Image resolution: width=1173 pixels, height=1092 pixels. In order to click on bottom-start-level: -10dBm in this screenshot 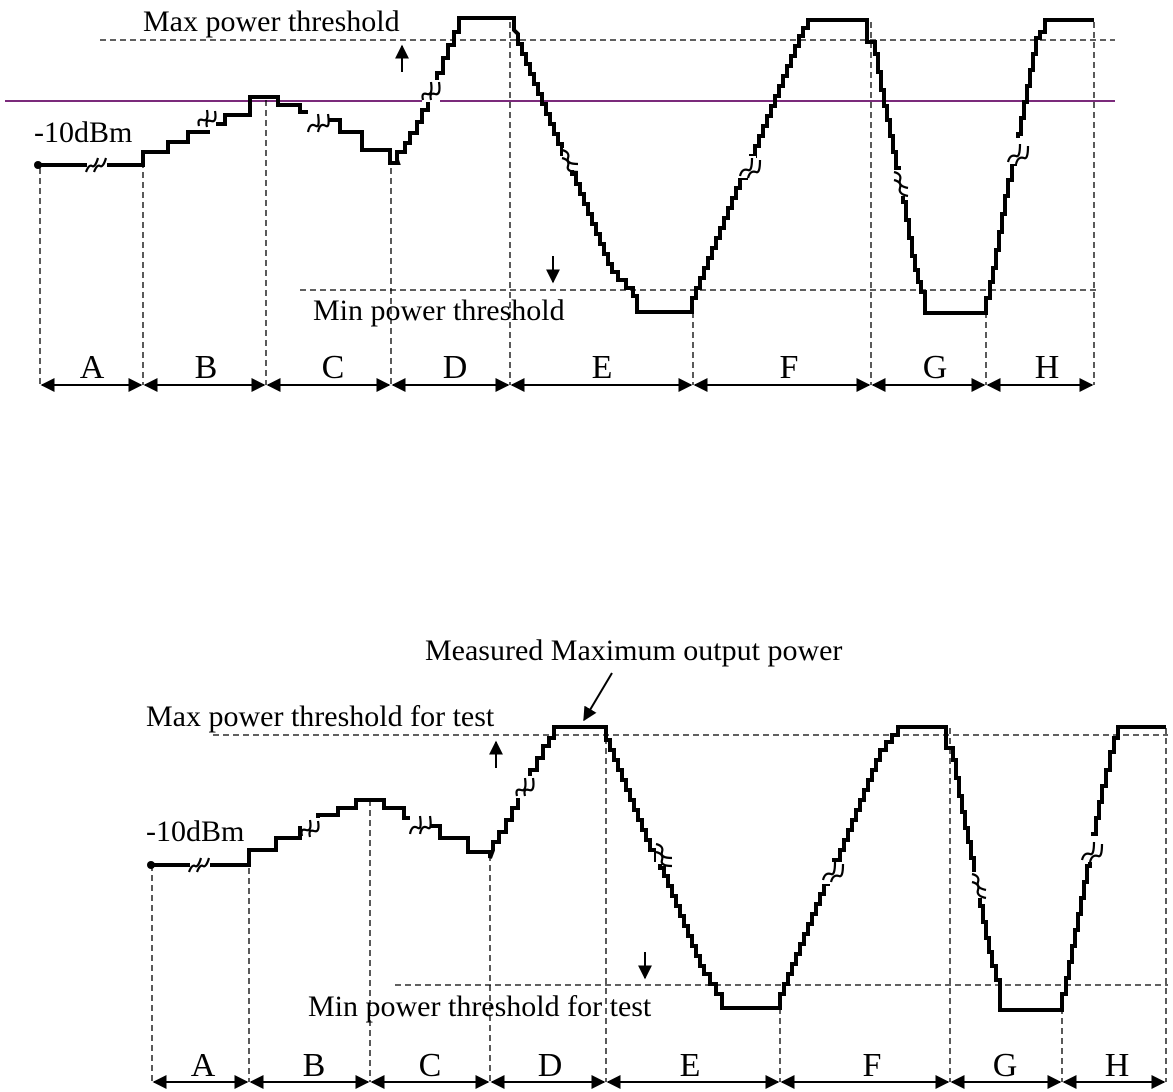, I will do `click(195, 831)`.